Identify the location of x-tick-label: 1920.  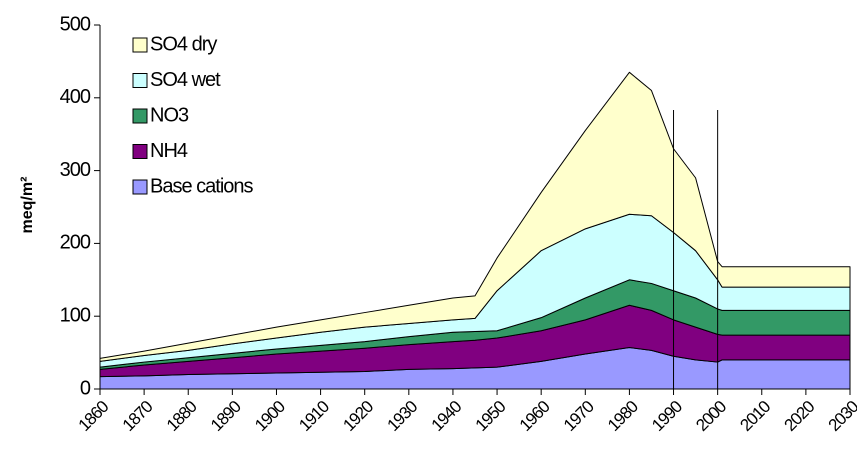
(358, 416).